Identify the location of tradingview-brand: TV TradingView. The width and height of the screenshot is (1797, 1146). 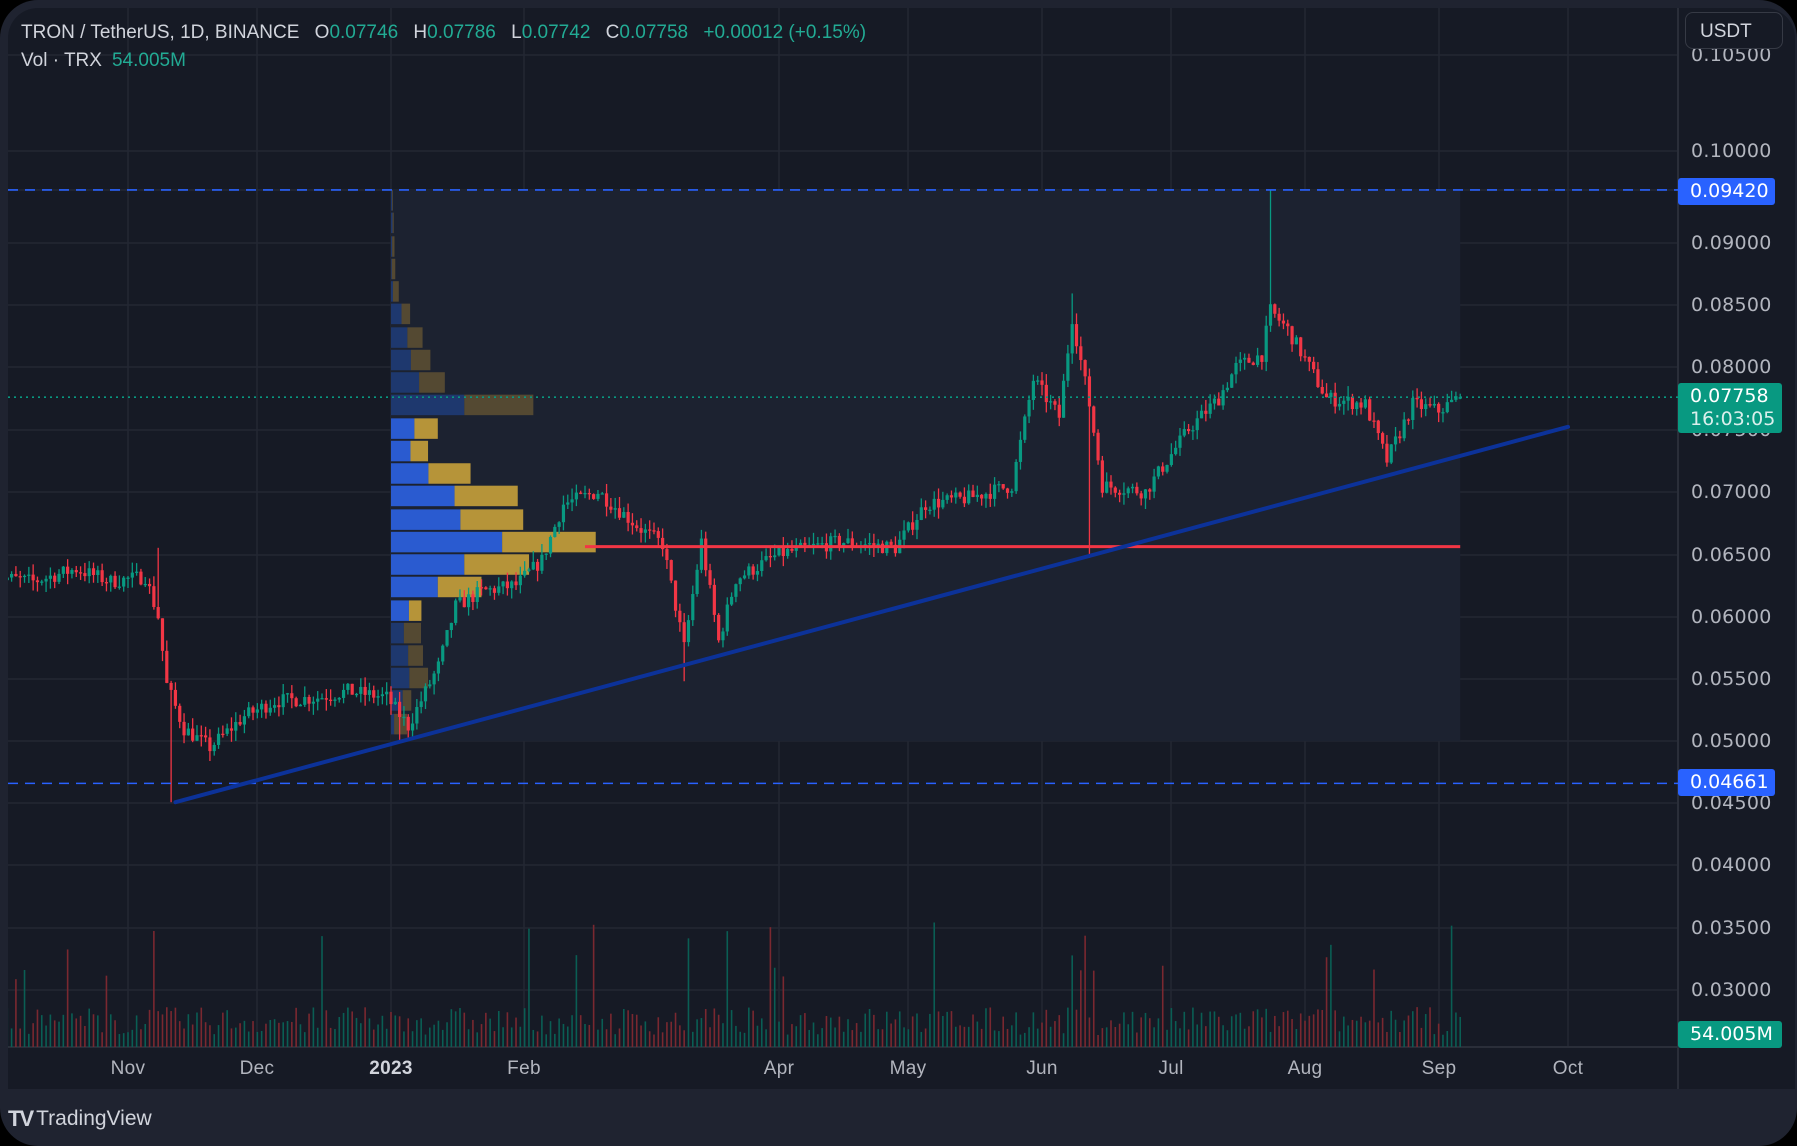
(80, 1119).